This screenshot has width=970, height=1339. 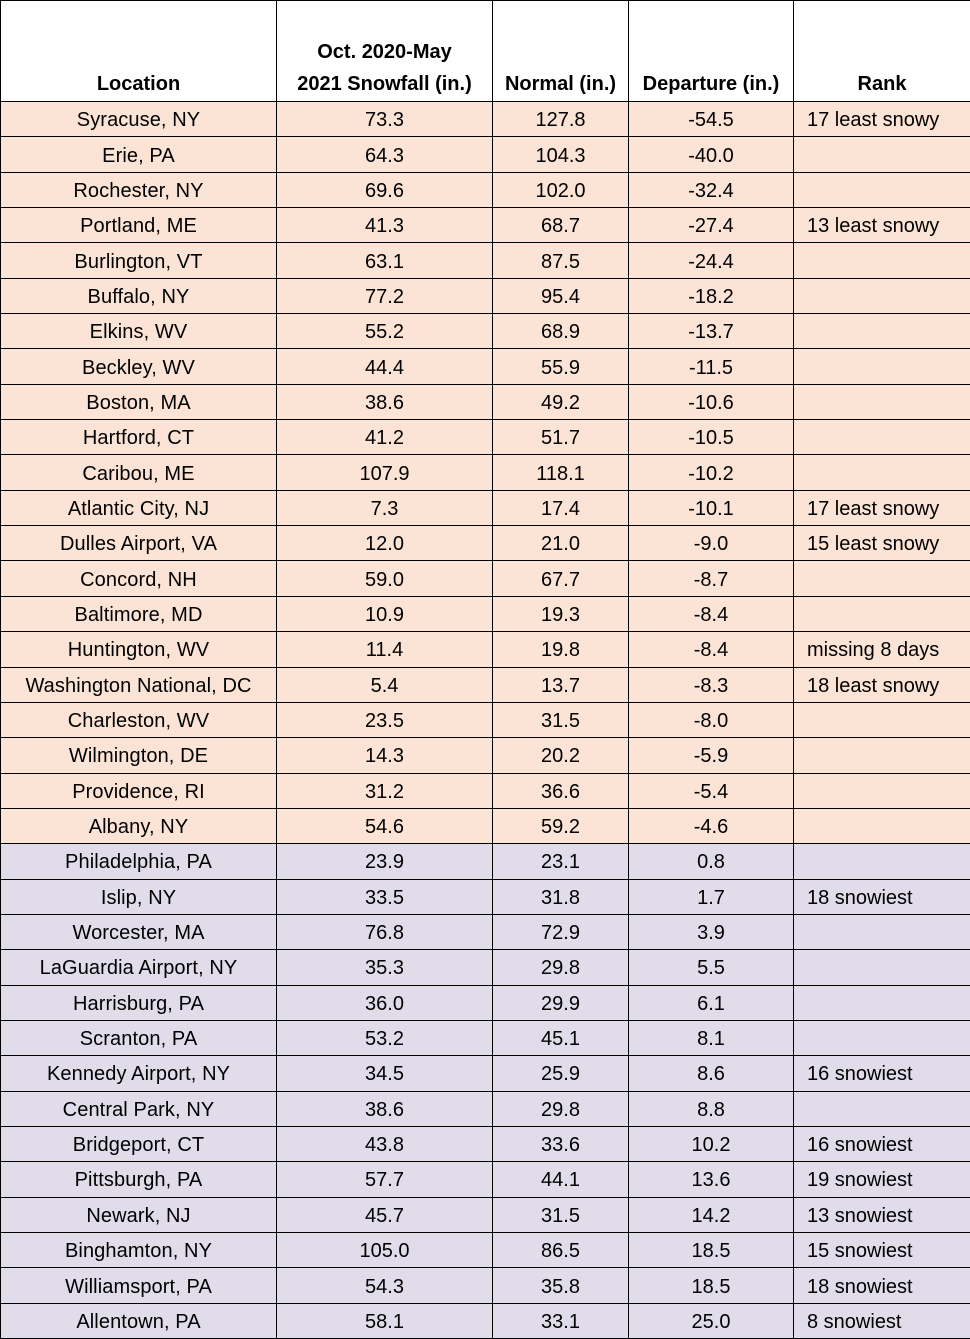 I want to click on cell-normal: 104.3, so click(x=561, y=154).